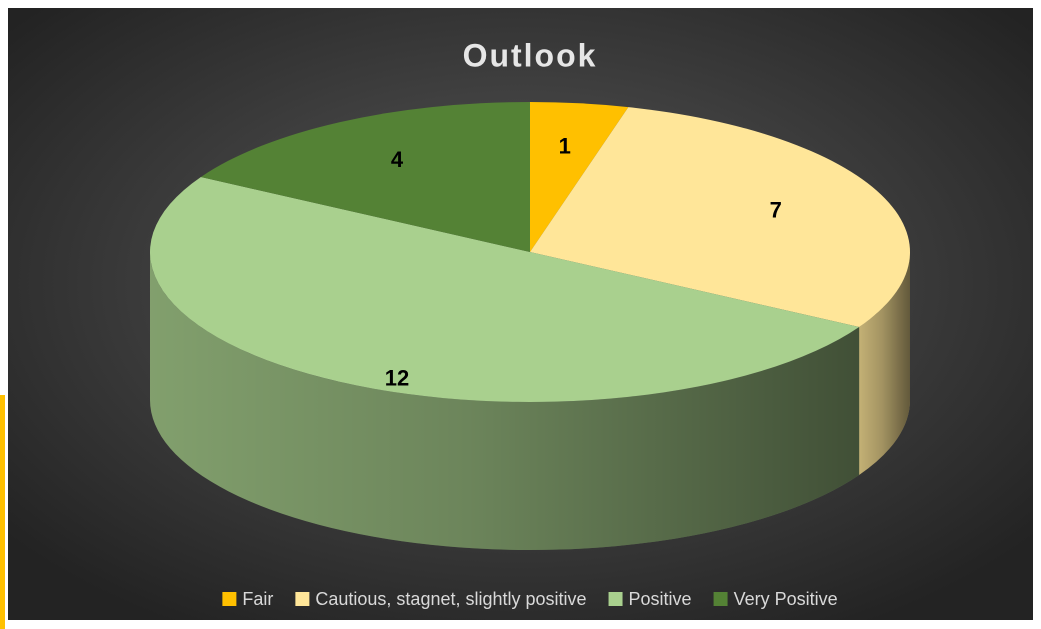 This screenshot has width=1041, height=629. What do you see at coordinates (884, 363) in the screenshot?
I see `slice-side-shade` at bounding box center [884, 363].